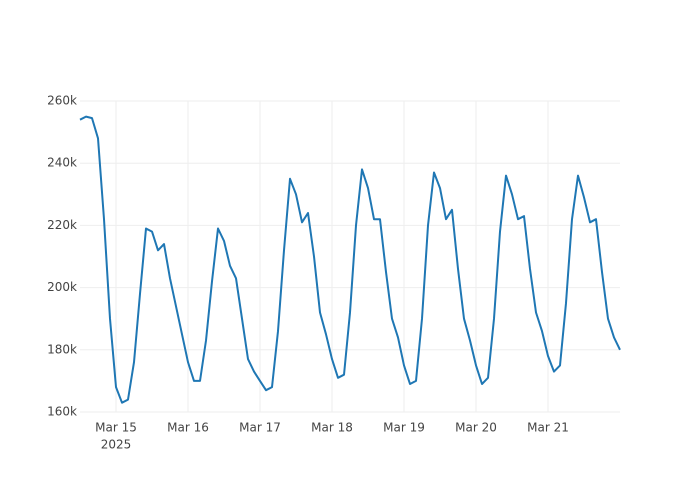  I want to click on y-tick-label: 160k, so click(62, 412).